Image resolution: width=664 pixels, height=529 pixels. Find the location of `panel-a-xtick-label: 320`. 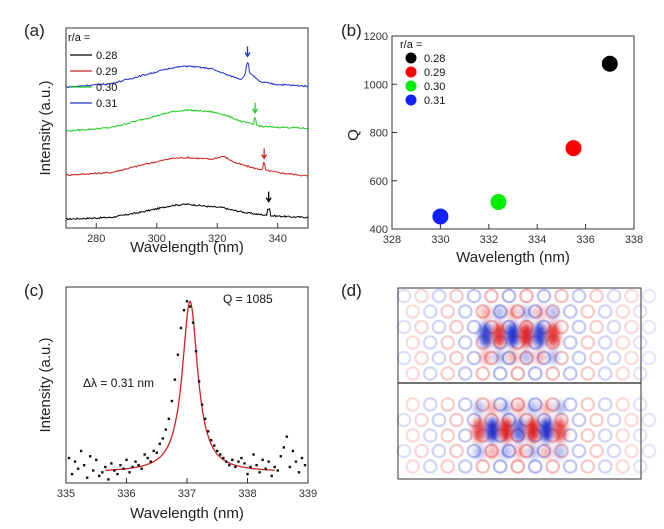

panel-a-xtick-label: 320 is located at coordinates (217, 239).